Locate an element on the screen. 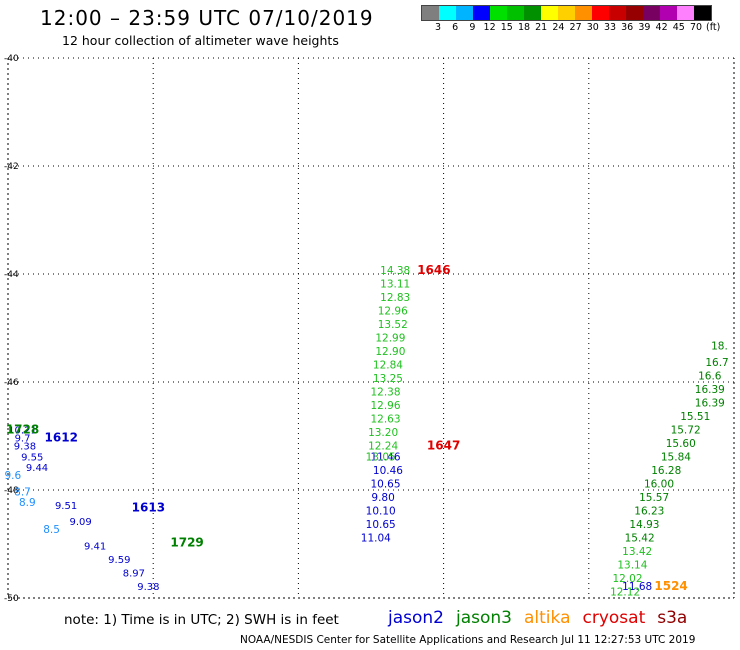 Image resolution: width=740 pixels, height=650 pixels. pass-time-label: 1728 is located at coordinates (22, 429).